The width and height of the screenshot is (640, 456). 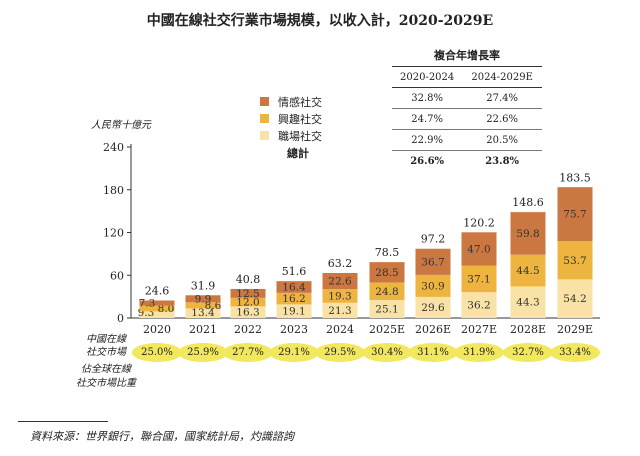 I want to click on bar-total-label: 24.6, so click(x=157, y=290).